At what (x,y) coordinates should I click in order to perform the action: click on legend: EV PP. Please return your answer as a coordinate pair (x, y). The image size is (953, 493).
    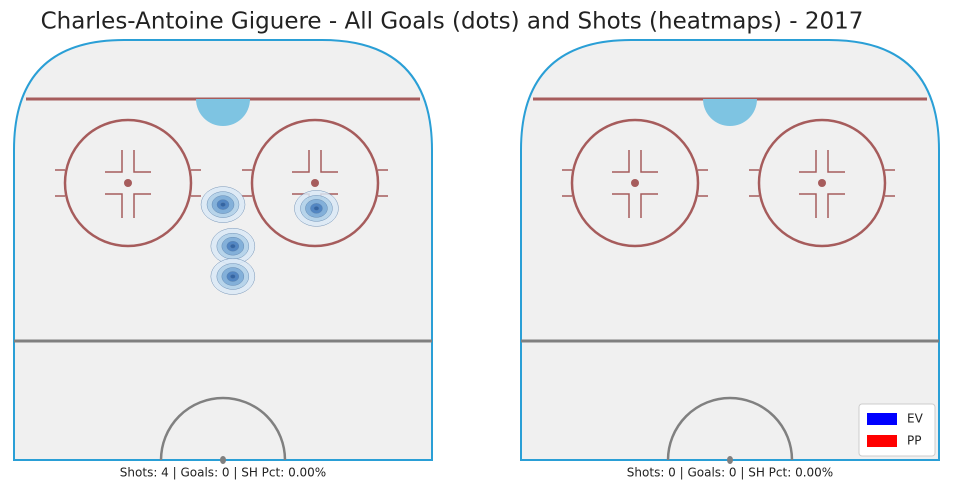
    Looking at the image, I should click on (897, 430).